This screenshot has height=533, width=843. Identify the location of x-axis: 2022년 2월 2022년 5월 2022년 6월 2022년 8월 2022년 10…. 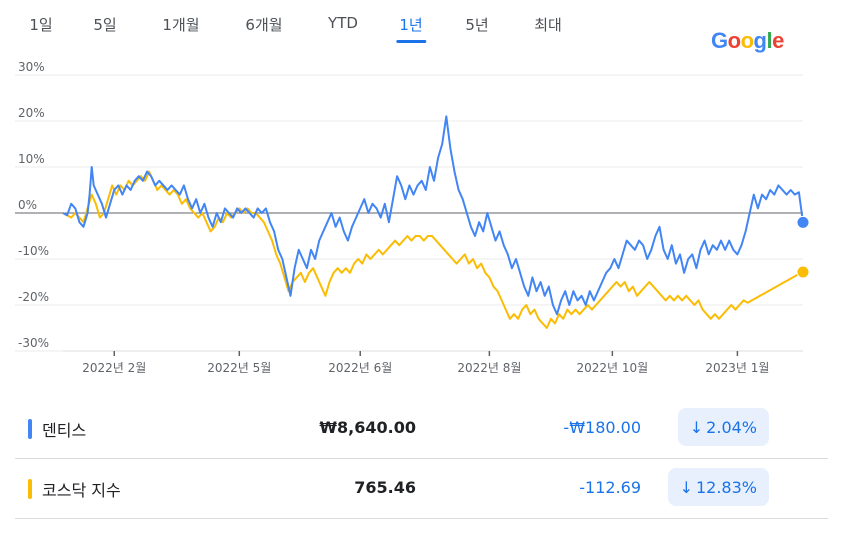
(433, 362).